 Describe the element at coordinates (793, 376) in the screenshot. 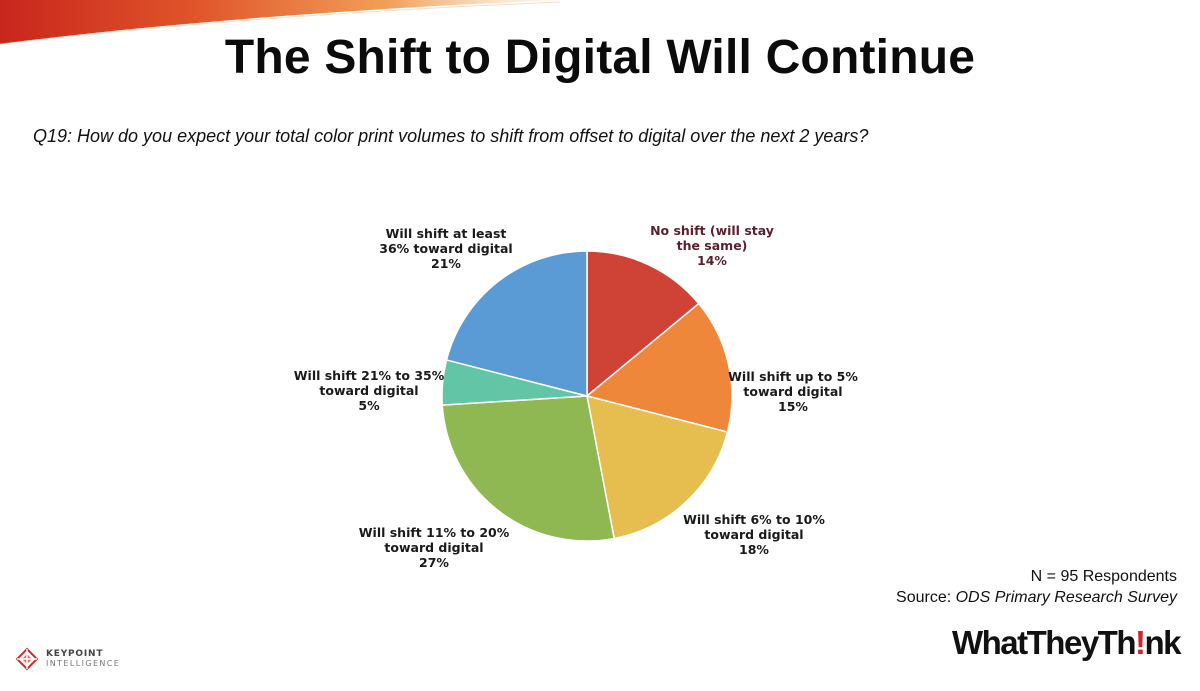

I see `slice-label-line: Will shift up to 5%` at that location.